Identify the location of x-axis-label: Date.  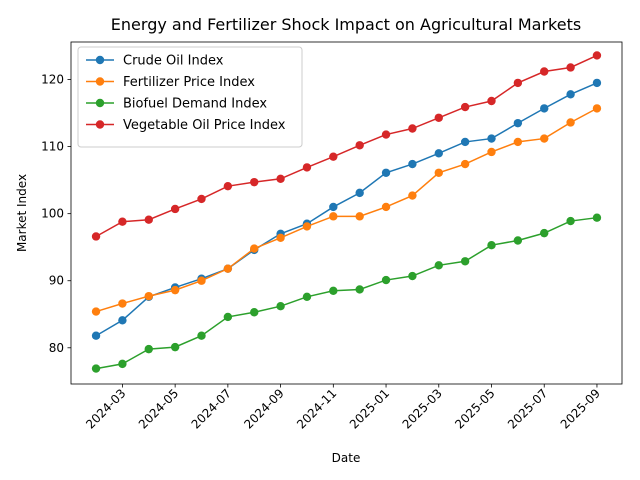
(346, 458).